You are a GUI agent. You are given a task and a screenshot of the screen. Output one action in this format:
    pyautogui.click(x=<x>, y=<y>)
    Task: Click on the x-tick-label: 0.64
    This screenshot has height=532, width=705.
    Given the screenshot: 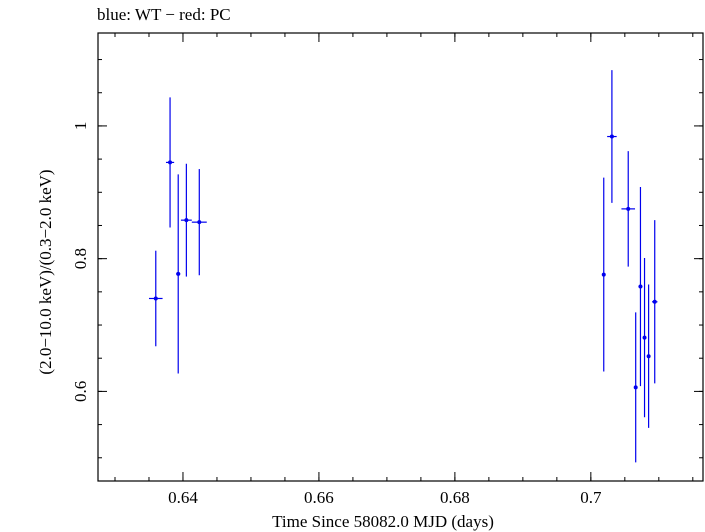 What is the action you would take?
    pyautogui.click(x=183, y=497)
    